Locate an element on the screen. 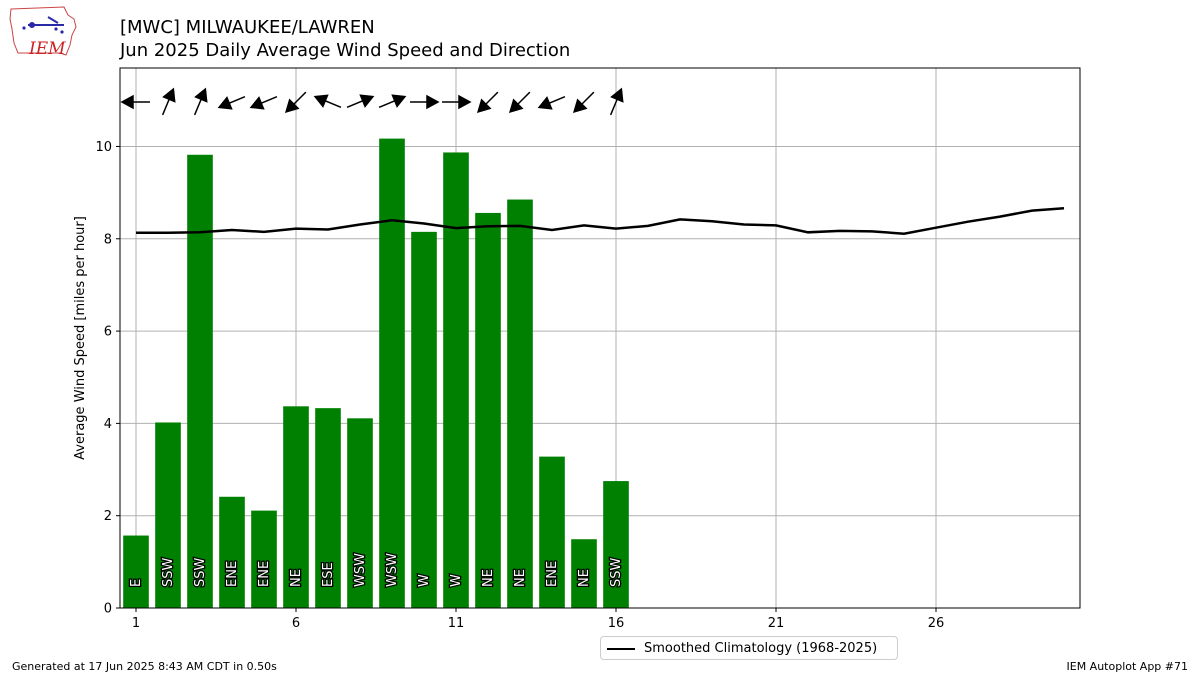 Image resolution: width=1200 pixels, height=675 pixels. chart-legend: Smoothed Climatology (1968-2025) is located at coordinates (749, 648).